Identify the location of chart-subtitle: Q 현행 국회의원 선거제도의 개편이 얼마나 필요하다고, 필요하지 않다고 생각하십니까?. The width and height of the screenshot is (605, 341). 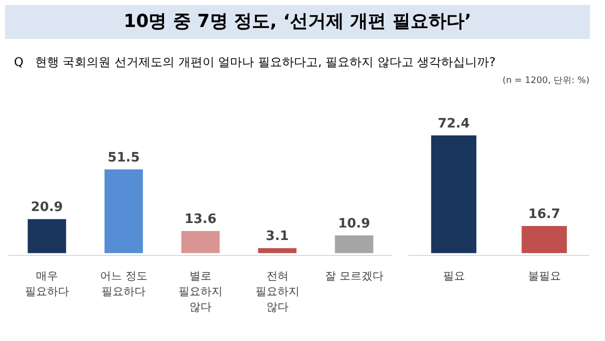
(255, 62).